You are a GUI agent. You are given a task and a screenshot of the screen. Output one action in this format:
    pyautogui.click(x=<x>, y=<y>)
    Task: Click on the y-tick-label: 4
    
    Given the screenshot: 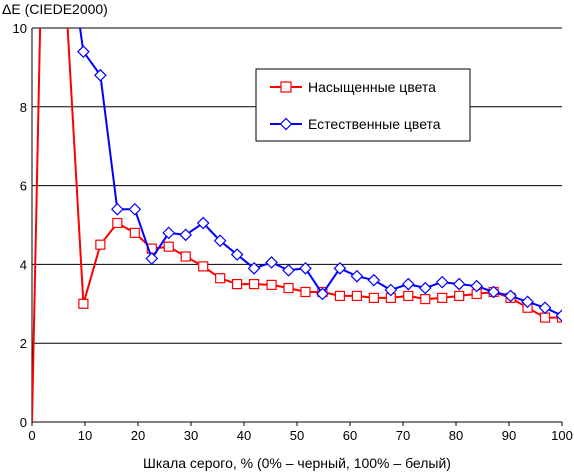 What is the action you would take?
    pyautogui.click(x=23, y=264)
    